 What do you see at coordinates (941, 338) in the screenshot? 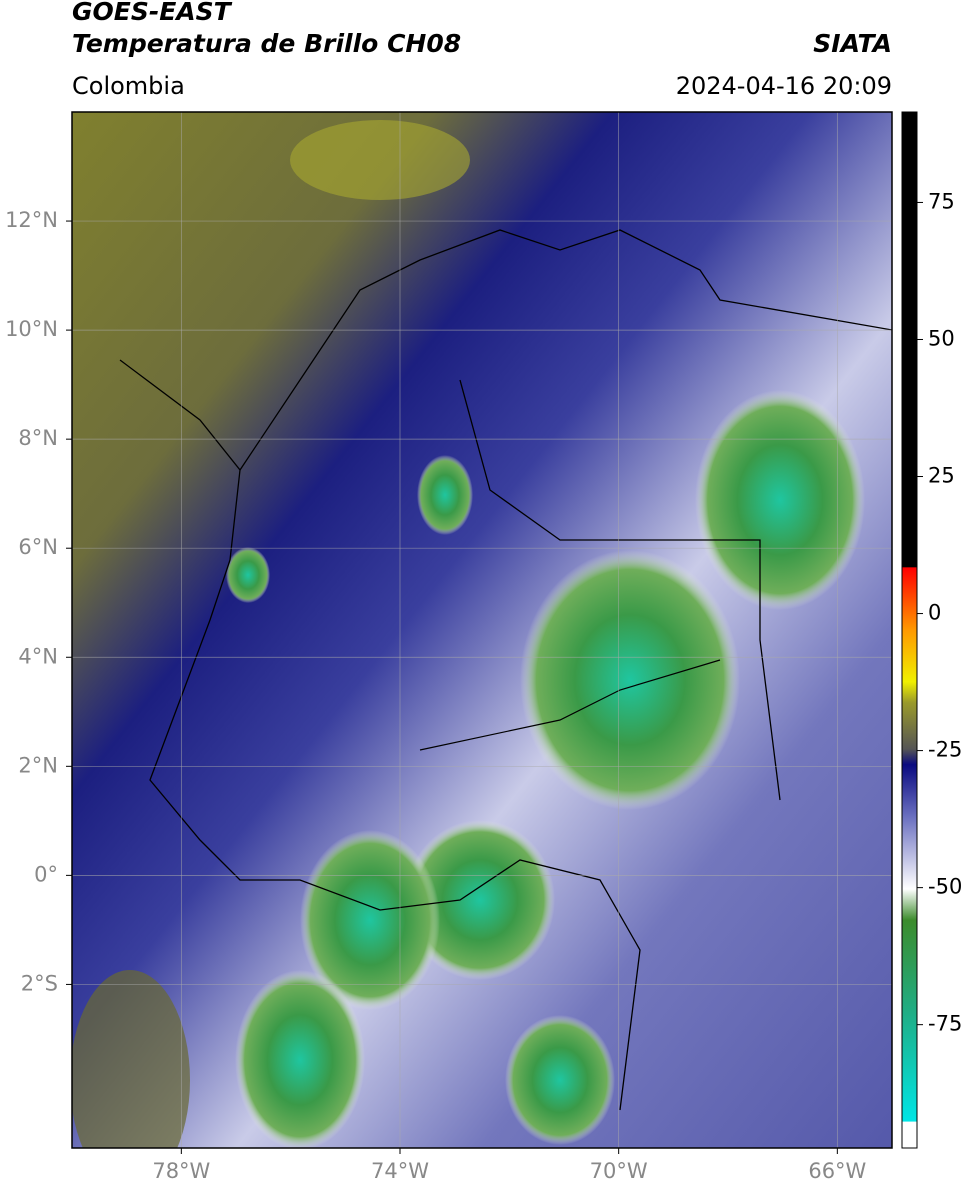
I see `colorbar-label: 50` at bounding box center [941, 338].